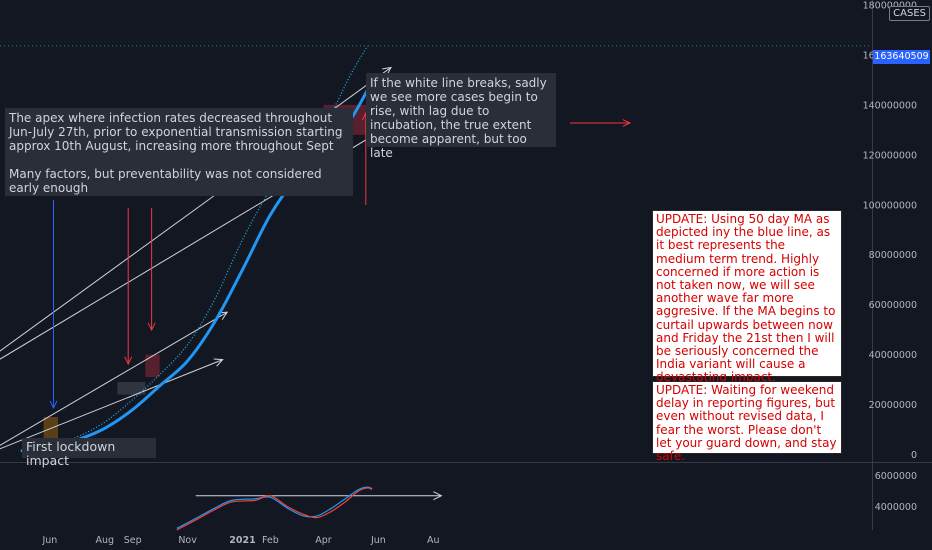 Image resolution: width=932 pixels, height=550 pixels. I want to click on white-line-arrow-head, so click(627, 123).